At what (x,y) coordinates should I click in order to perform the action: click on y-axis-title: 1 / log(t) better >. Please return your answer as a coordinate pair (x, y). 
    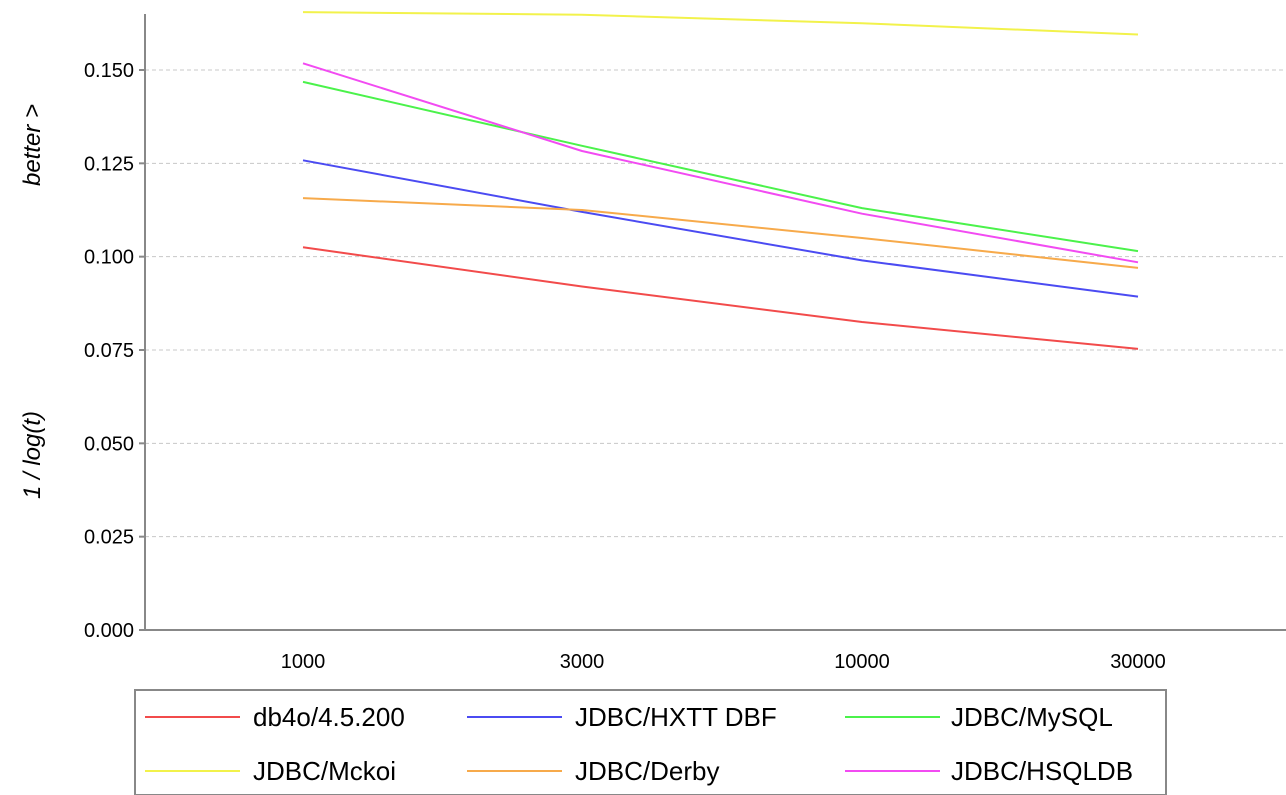
    Looking at the image, I should click on (32, 301).